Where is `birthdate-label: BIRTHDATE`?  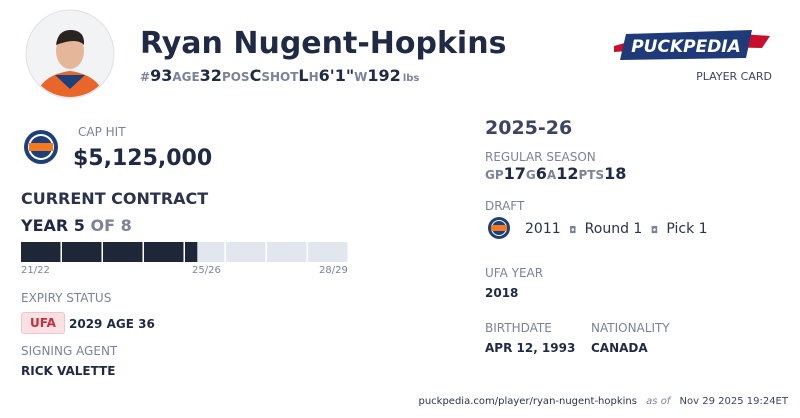
birthdate-label: BIRTHDATE is located at coordinates (518, 328).